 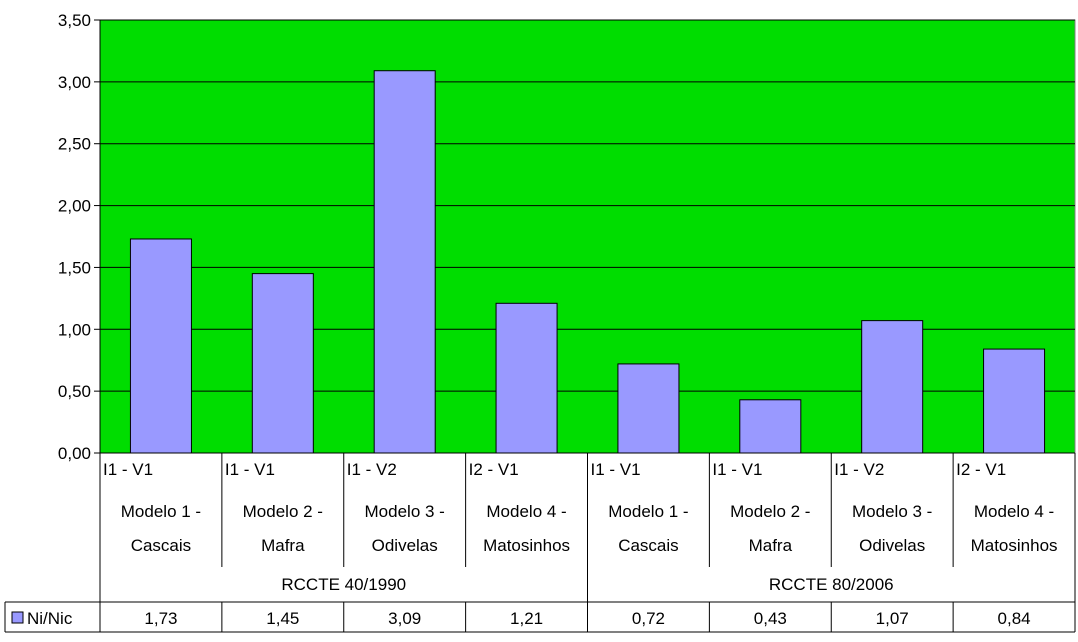 What do you see at coordinates (74, 391) in the screenshot?
I see `y-tick-label: 0,50` at bounding box center [74, 391].